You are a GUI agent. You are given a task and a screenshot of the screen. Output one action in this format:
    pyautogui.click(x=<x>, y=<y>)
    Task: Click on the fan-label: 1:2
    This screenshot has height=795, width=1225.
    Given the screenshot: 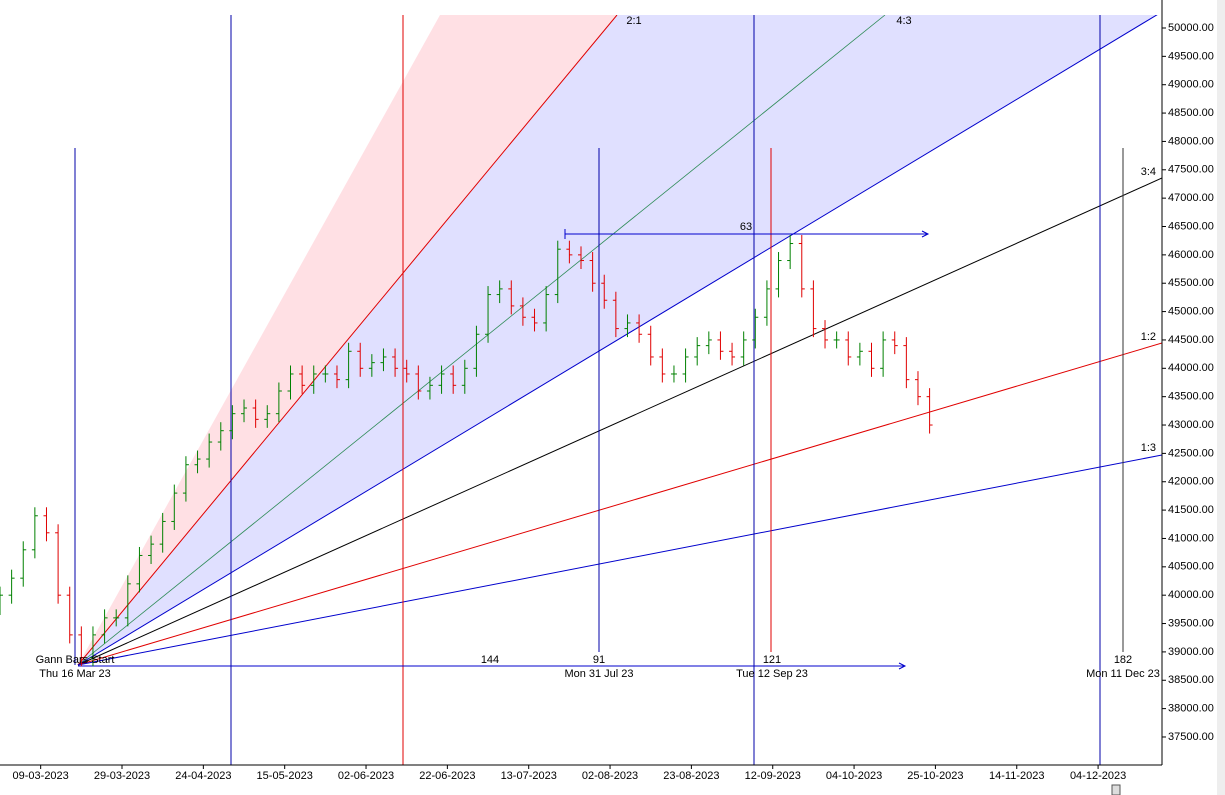 What is the action you would take?
    pyautogui.click(x=1148, y=337)
    